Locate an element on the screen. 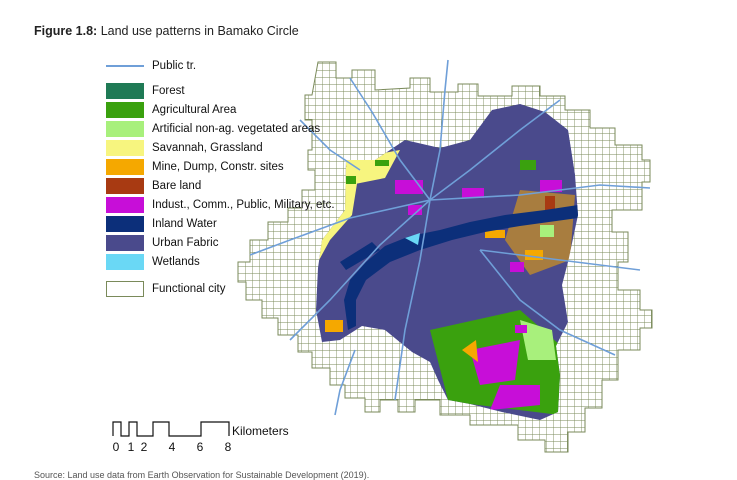  legend-label: Functional city is located at coordinates (189, 289).